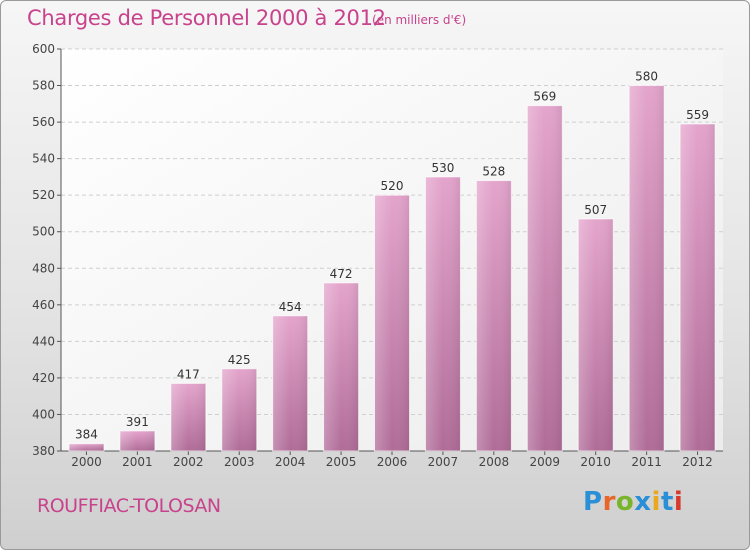 The width and height of the screenshot is (750, 550). What do you see at coordinates (625, 502) in the screenshot?
I see `logo-letter: o` at bounding box center [625, 502].